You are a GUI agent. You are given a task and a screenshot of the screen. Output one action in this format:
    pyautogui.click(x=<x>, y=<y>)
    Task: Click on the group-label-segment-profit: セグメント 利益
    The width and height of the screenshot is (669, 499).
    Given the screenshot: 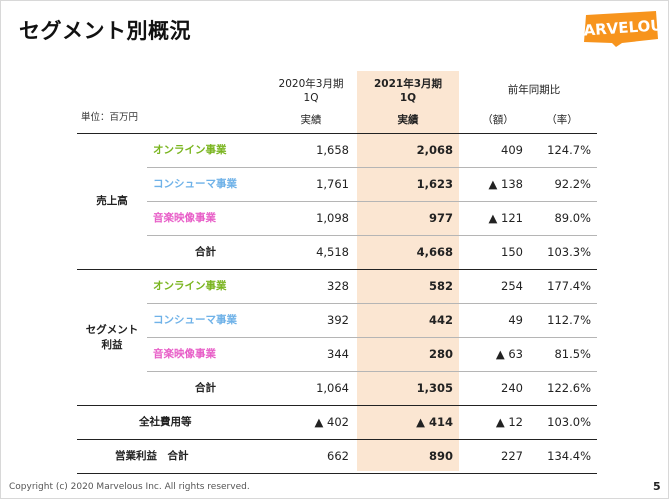 What is the action you would take?
    pyautogui.click(x=112, y=337)
    